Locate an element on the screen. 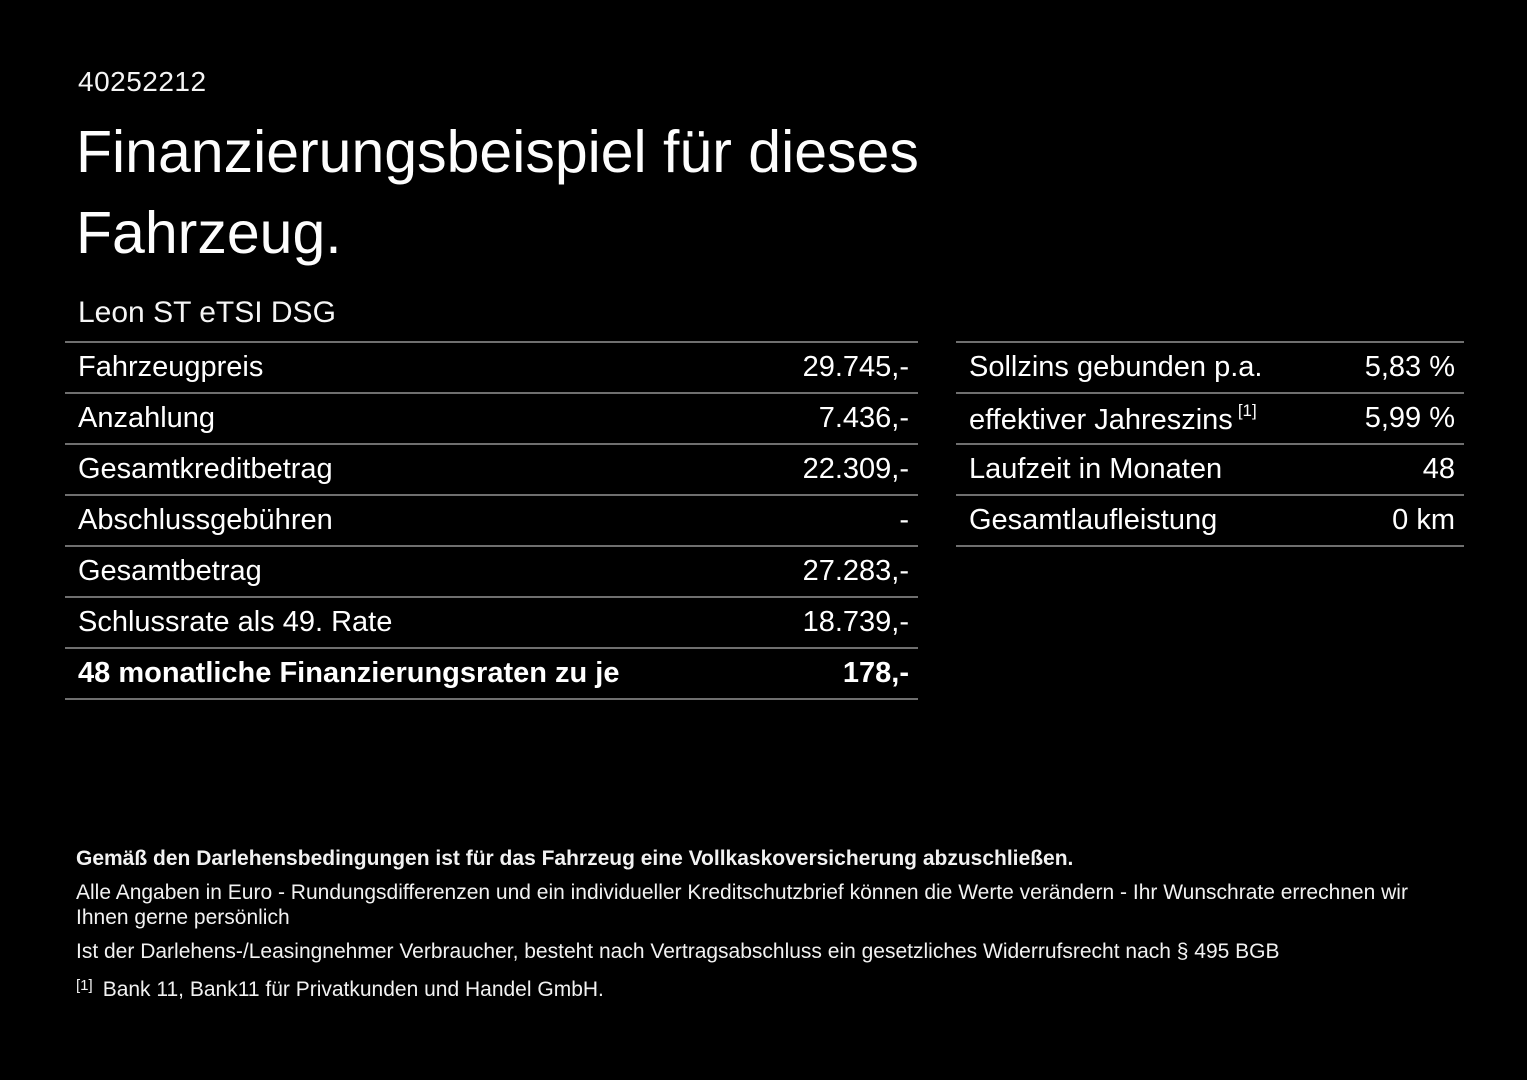 The width and height of the screenshot is (1527, 1080). table-row-laufzeit: Laufzeit in Monaten 48 is located at coordinates (1210, 470).